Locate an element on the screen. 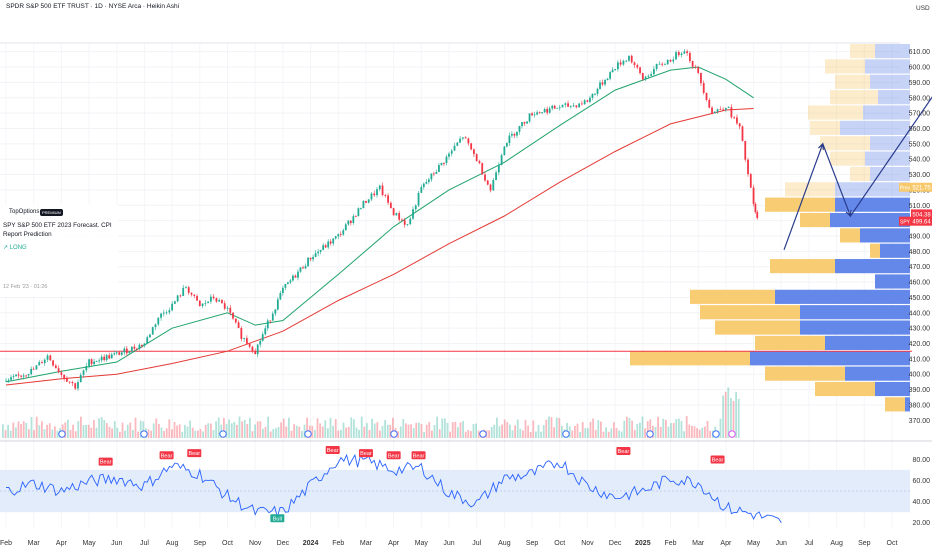 Image resolution: width=932 pixels, height=550 pixels. time-axis-label: Oct is located at coordinates (227, 543).